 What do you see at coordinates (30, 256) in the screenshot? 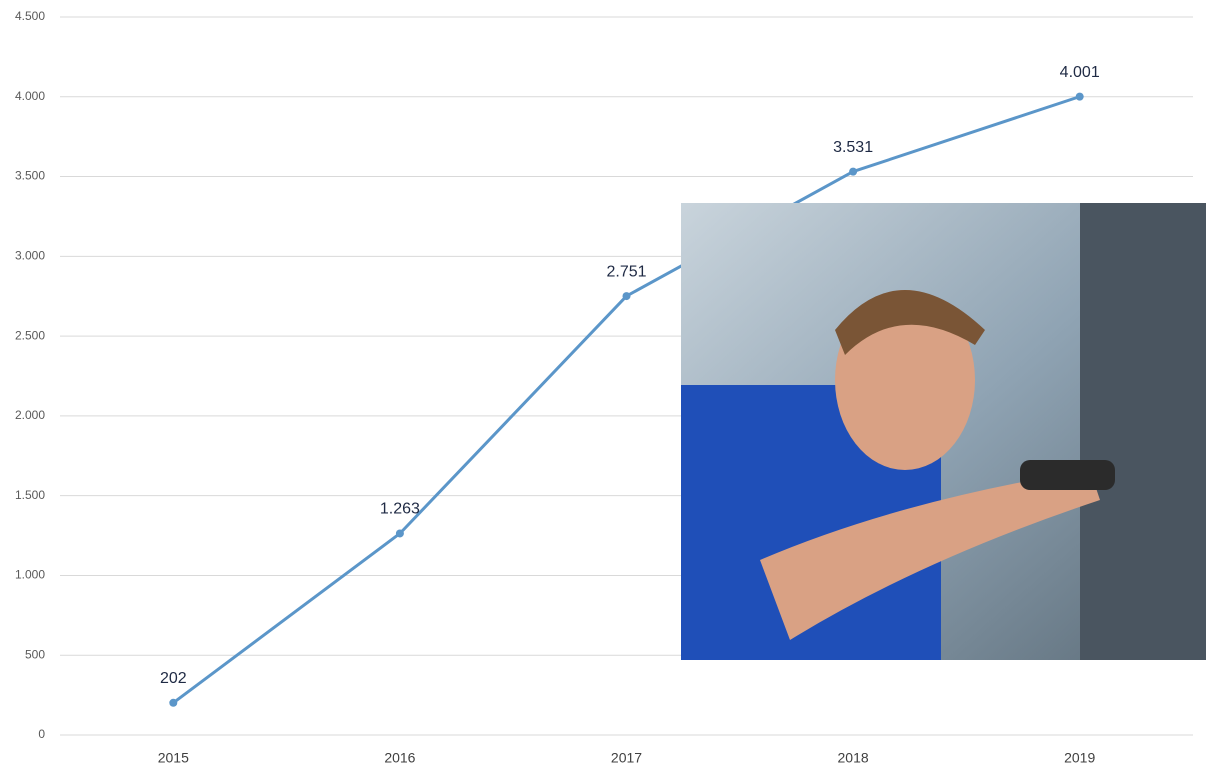
I see `y-tick-label: 3.000` at bounding box center [30, 256].